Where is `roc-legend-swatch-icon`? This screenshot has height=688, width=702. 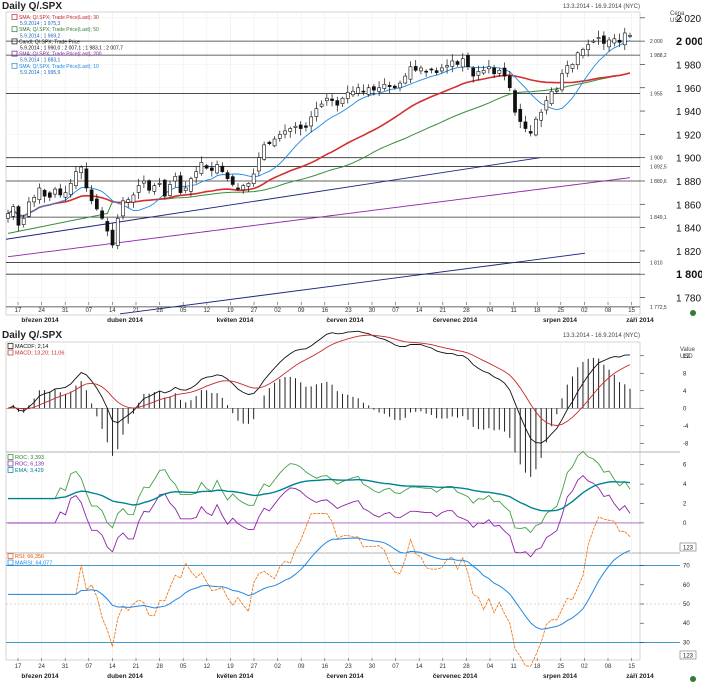 roc-legend-swatch-icon is located at coordinates (10, 470).